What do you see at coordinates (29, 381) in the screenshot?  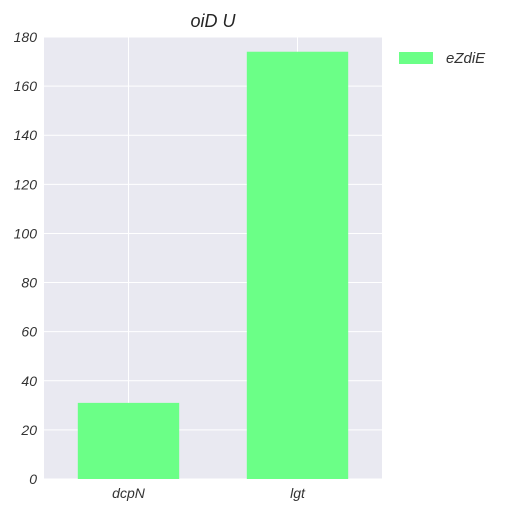 I see `y-tick-label: 40` at bounding box center [29, 381].